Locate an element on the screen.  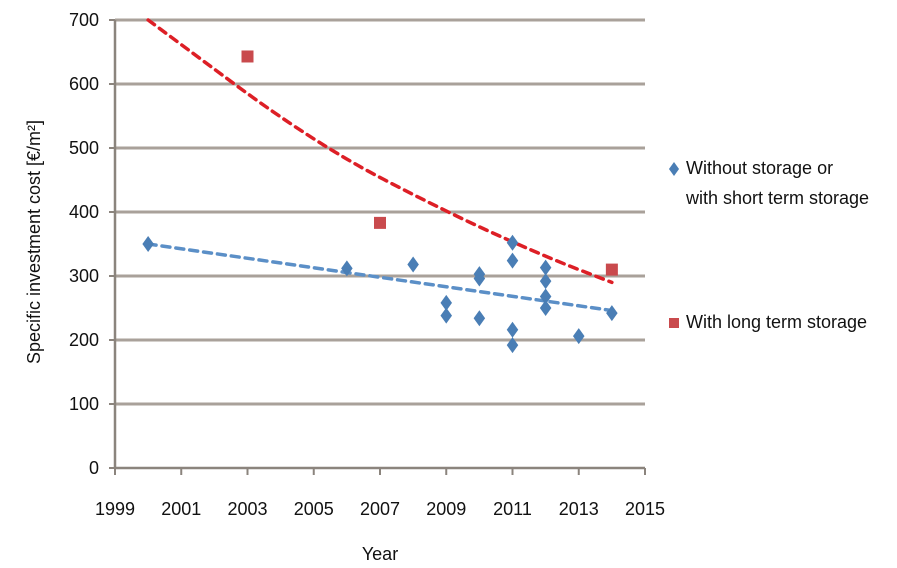
x-tick-label-2007: 2007 is located at coordinates (380, 509).